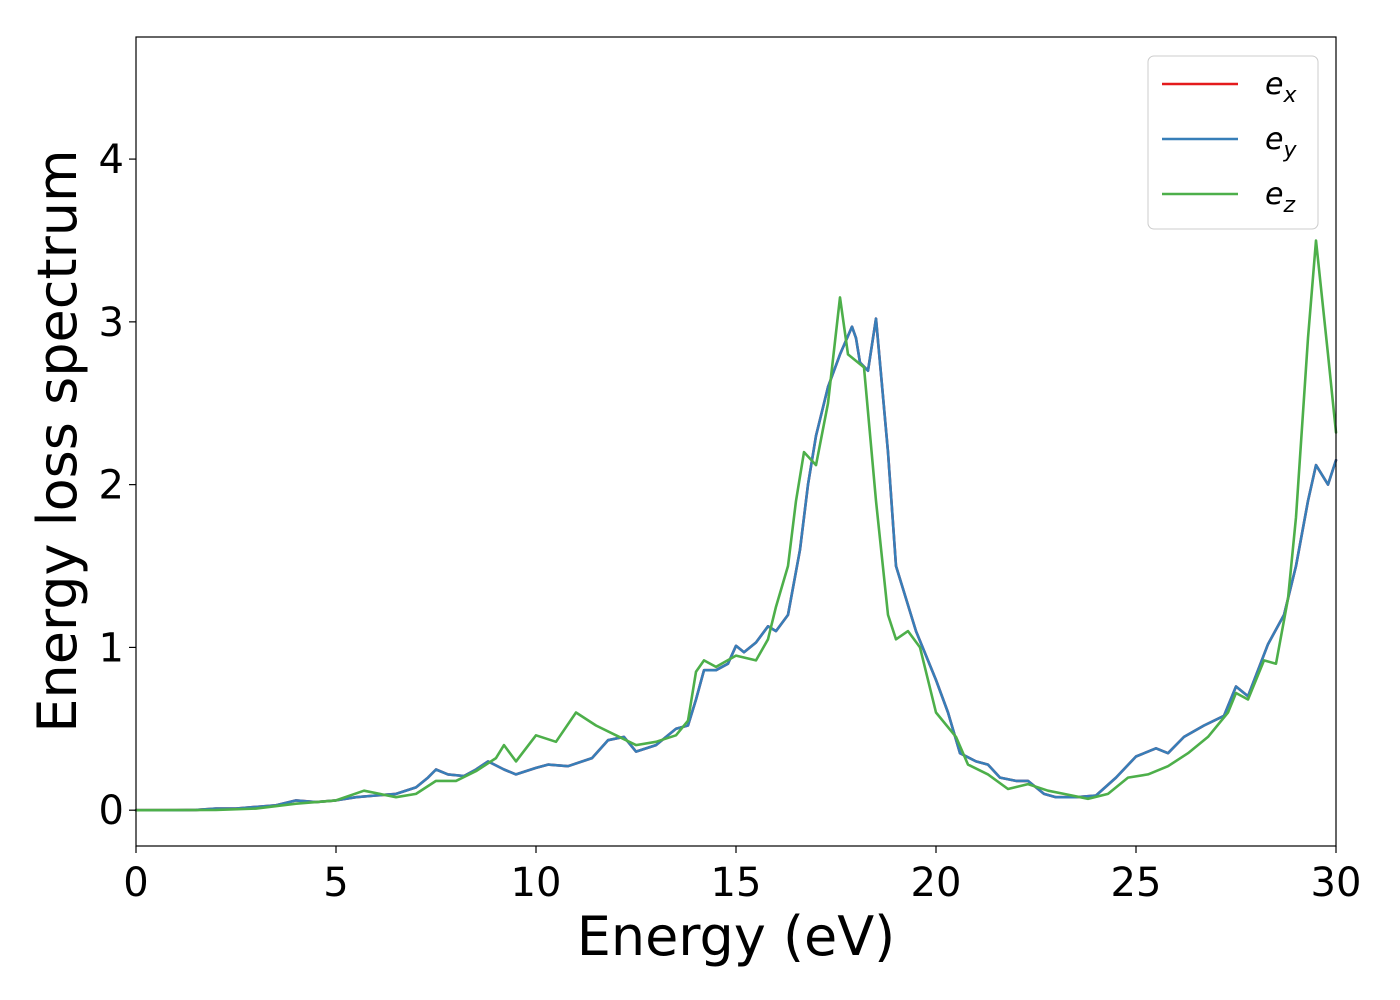  What do you see at coordinates (736, 936) in the screenshot?
I see `x-axis-title: Energy (eV)` at bounding box center [736, 936].